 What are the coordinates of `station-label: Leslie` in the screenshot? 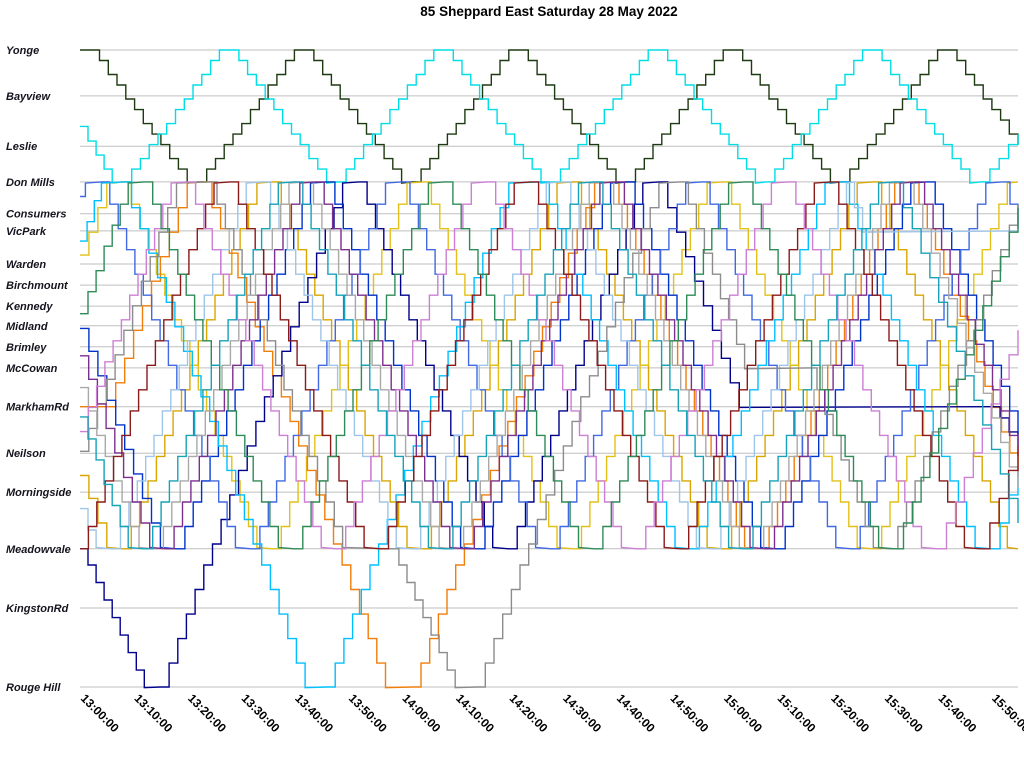 It's located at (21, 147).